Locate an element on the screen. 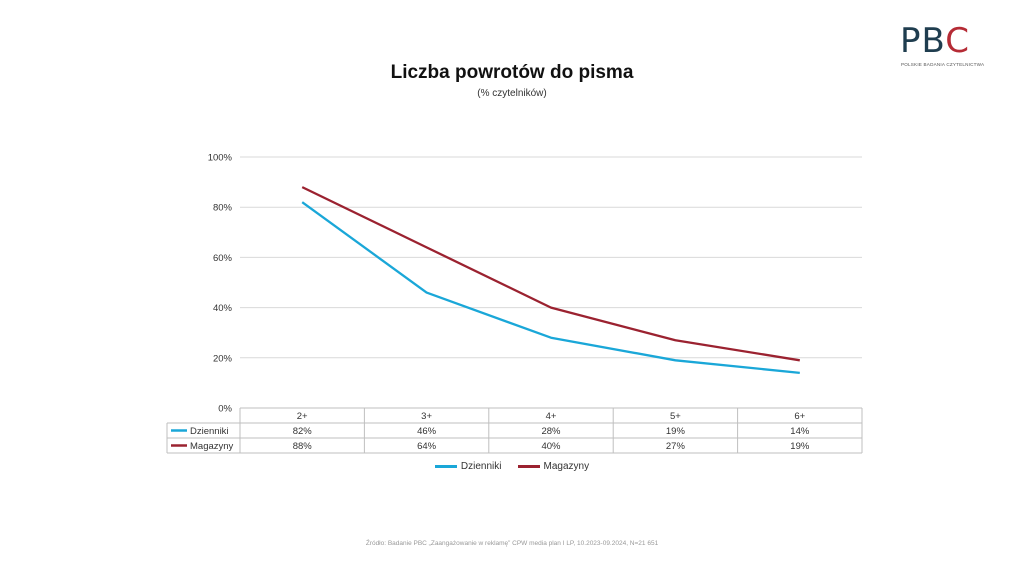 This screenshot has height=576, width=1024. legend-item: Magazyny is located at coordinates (553, 466).